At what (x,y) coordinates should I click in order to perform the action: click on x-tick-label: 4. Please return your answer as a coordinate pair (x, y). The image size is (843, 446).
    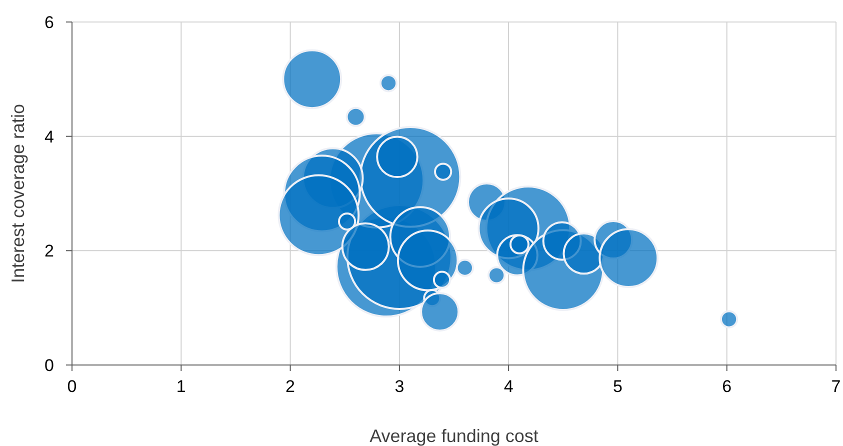
    Looking at the image, I should click on (509, 386).